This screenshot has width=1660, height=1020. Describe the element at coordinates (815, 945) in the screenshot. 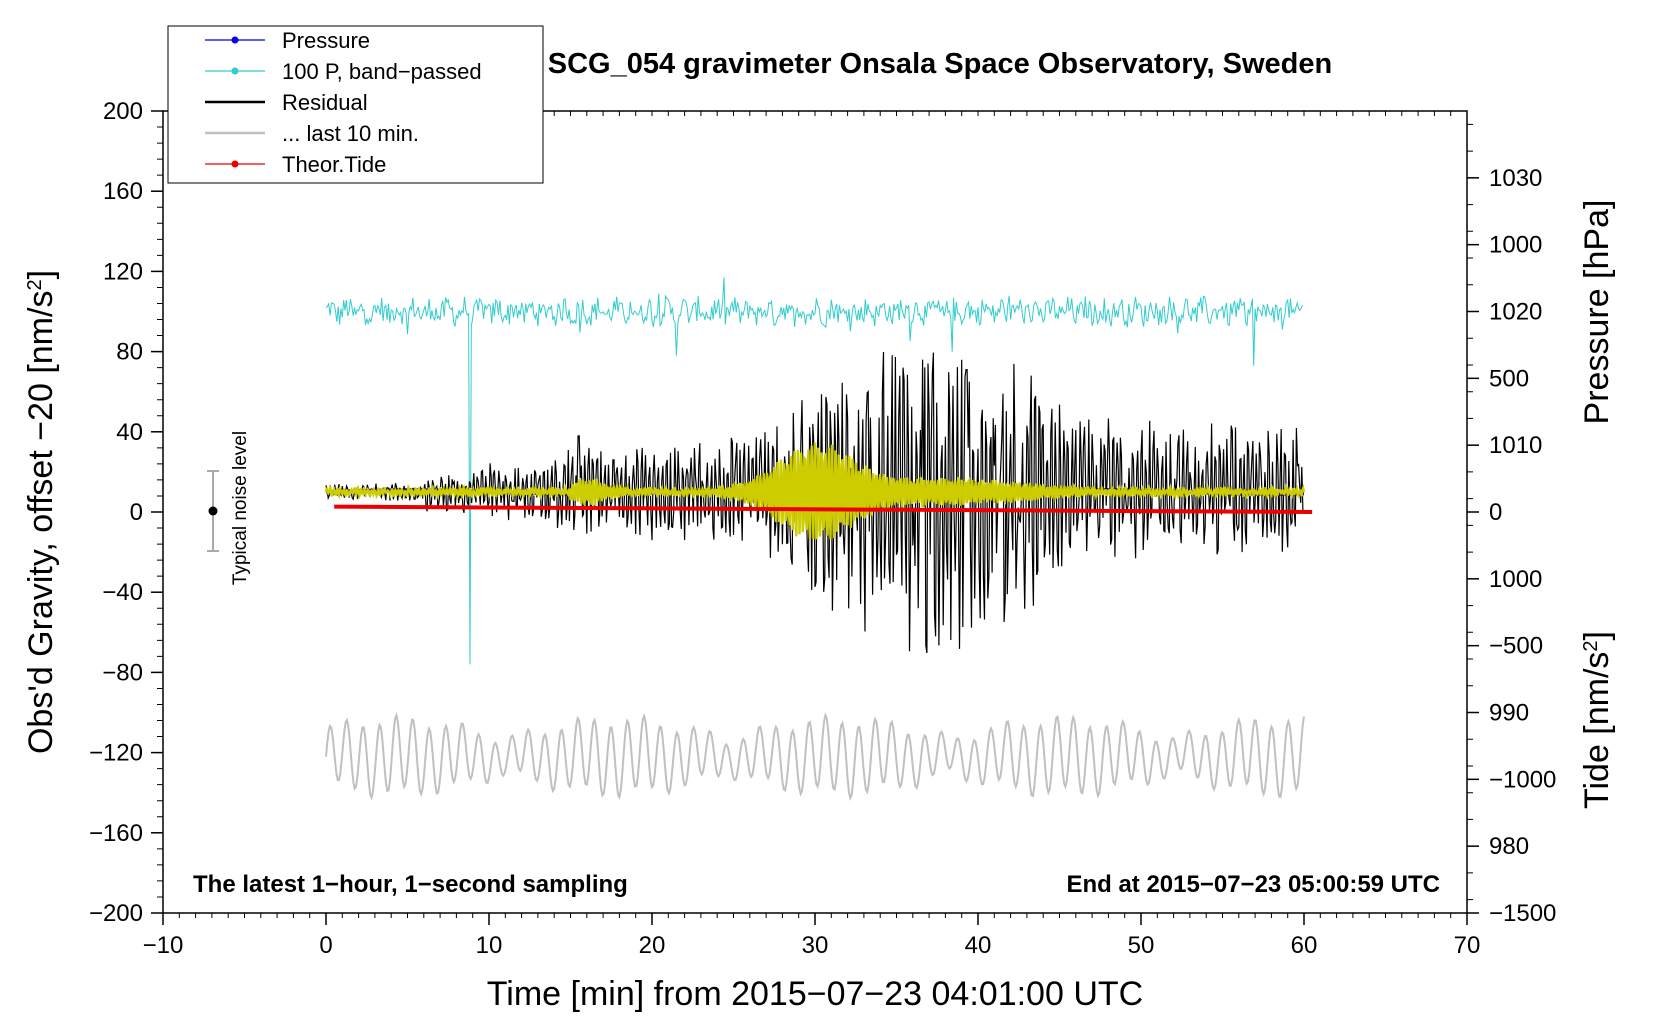

I see `x-tick-label: 30` at that location.